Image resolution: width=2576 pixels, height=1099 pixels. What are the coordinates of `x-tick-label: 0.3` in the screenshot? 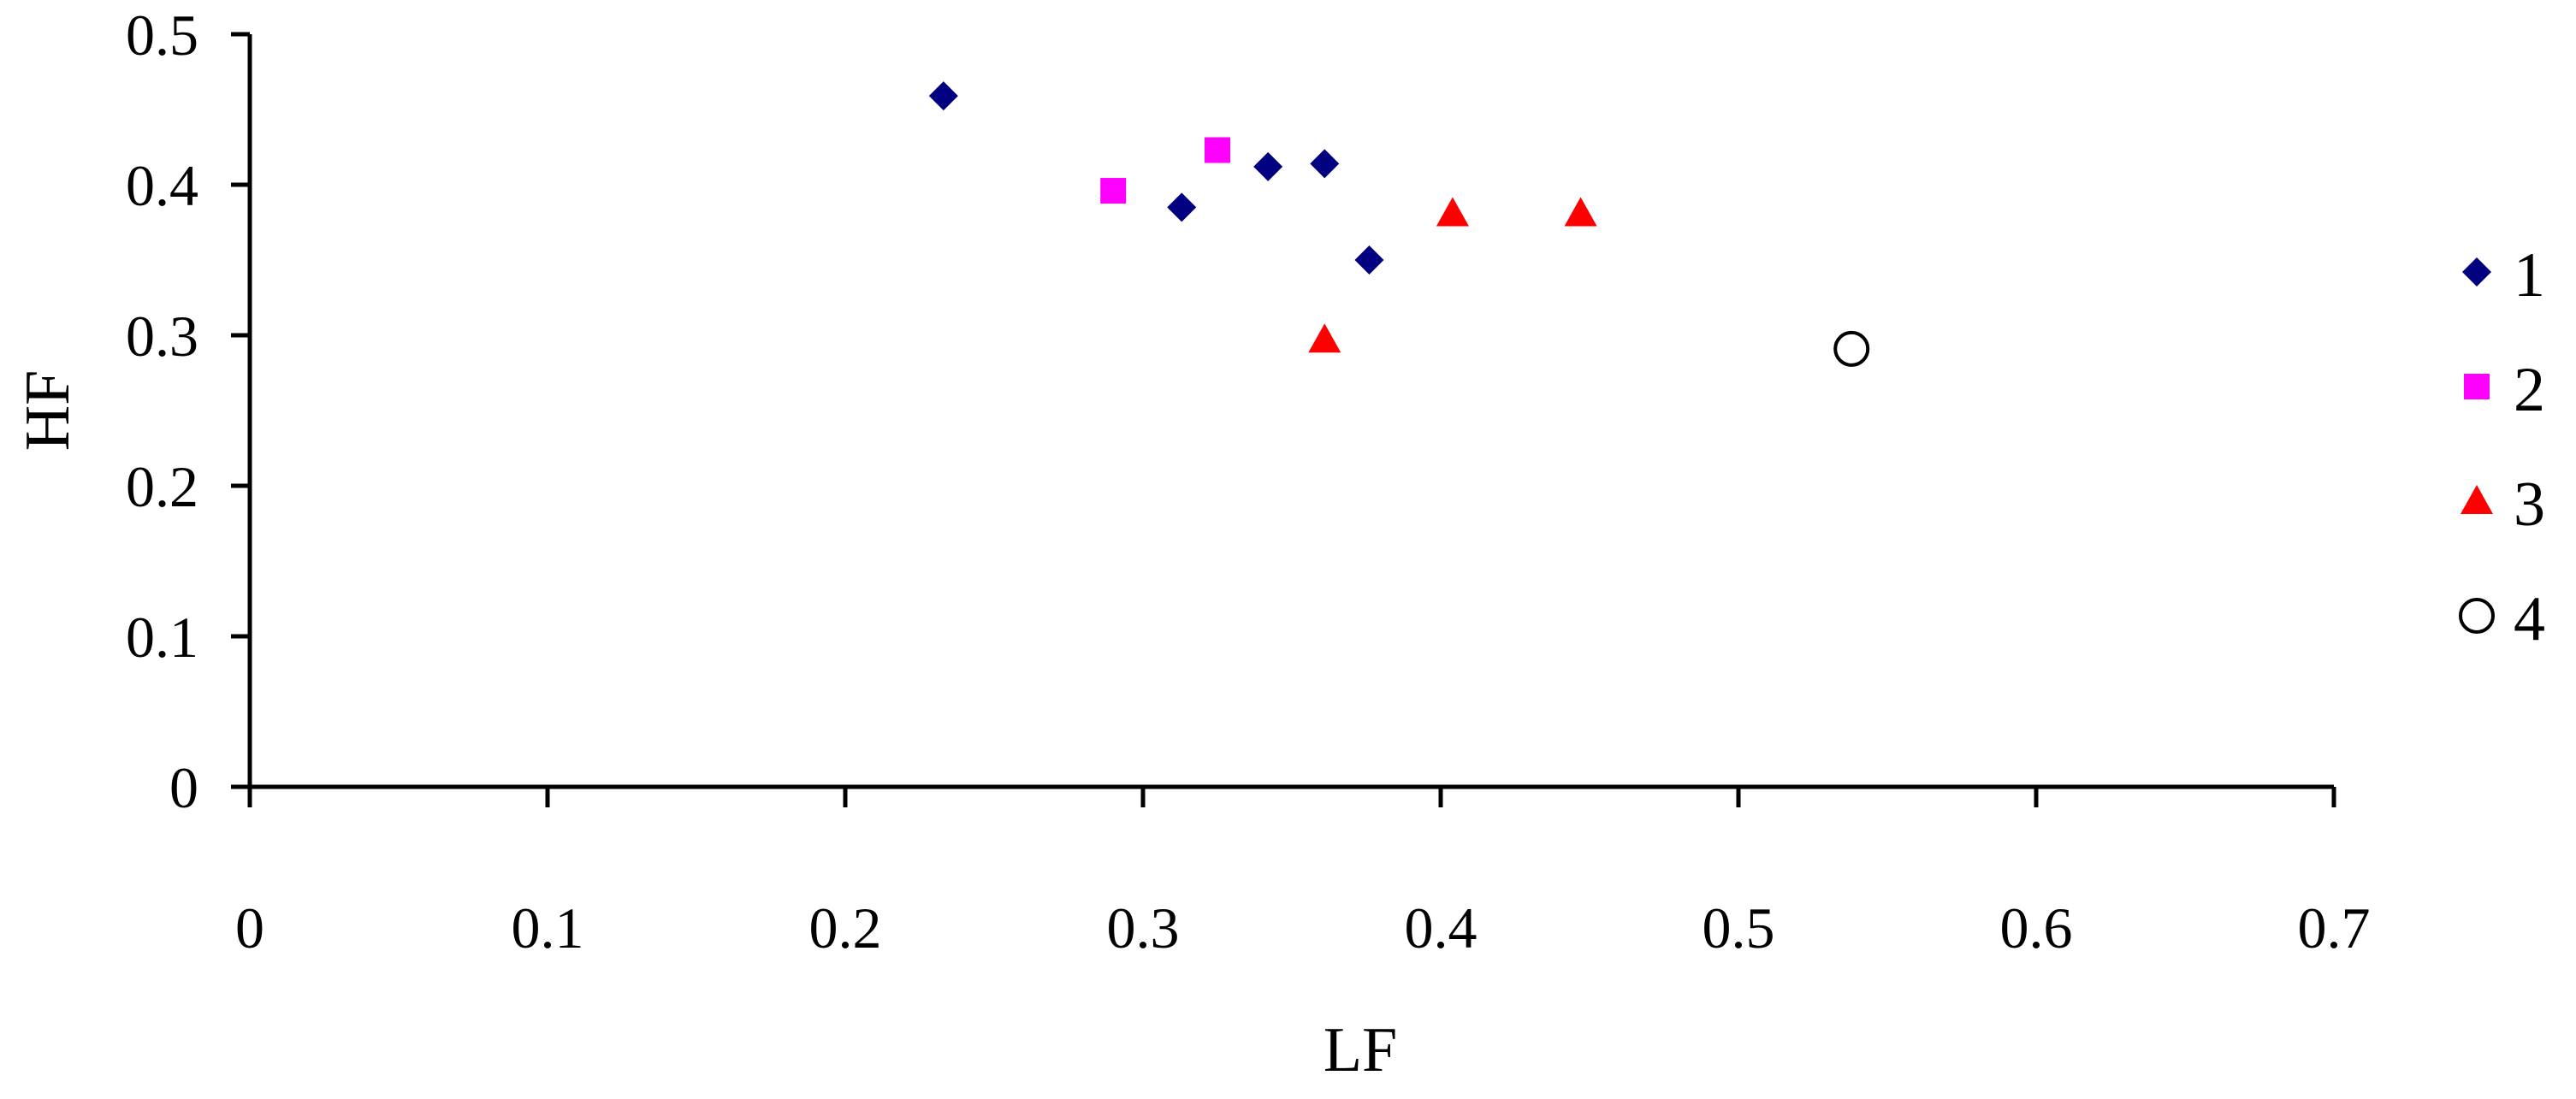 It's located at (1143, 927).